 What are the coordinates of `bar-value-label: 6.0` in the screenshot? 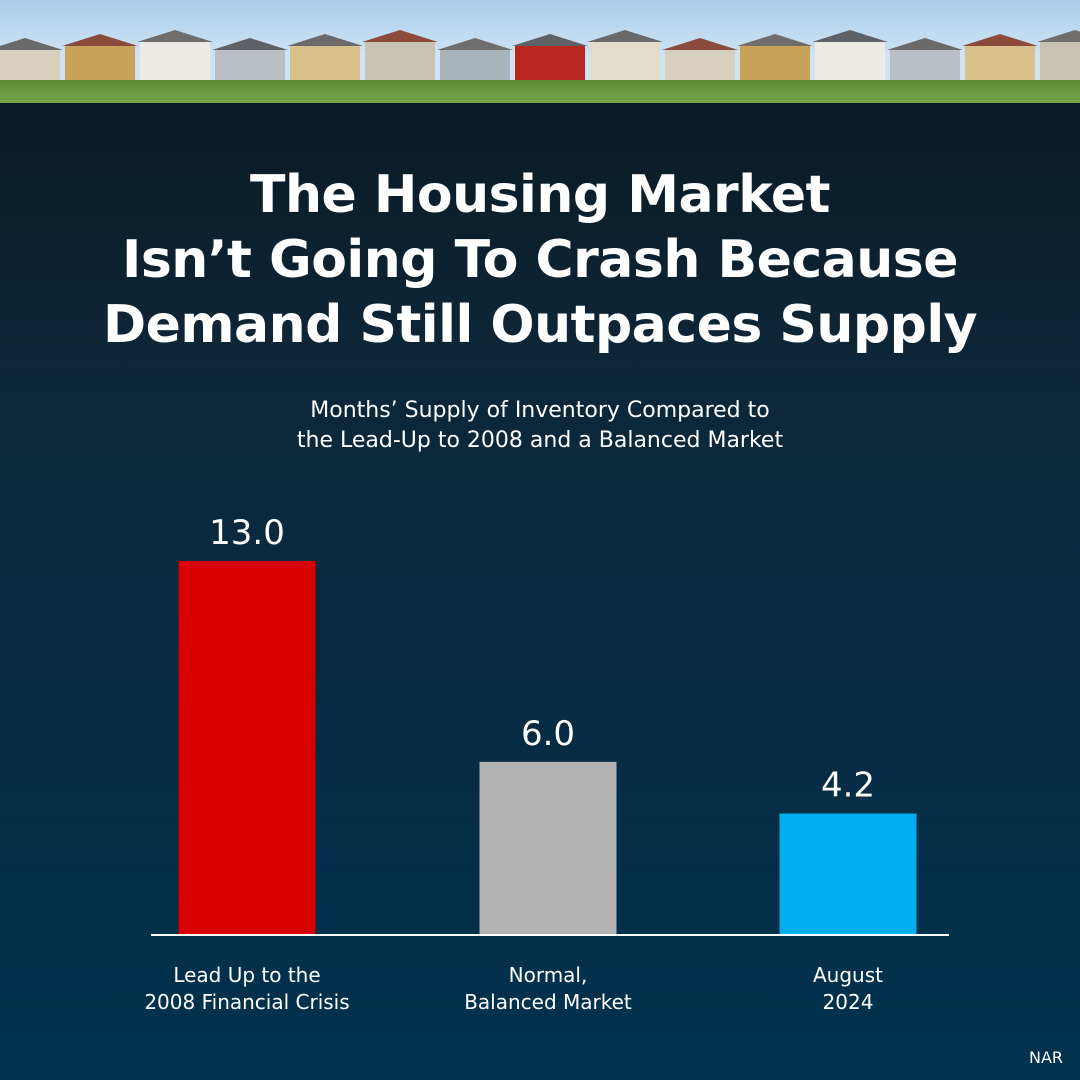 It's located at (548, 734).